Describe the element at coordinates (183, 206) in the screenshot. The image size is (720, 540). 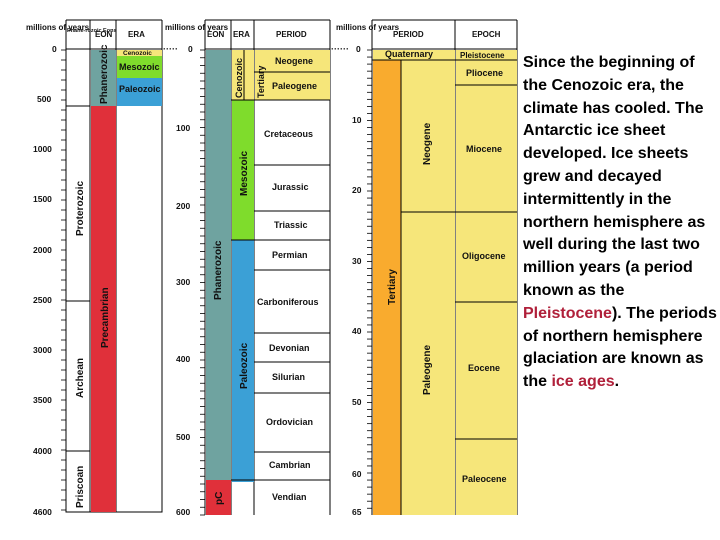
I see `panel-2-tick-200: 200` at that location.